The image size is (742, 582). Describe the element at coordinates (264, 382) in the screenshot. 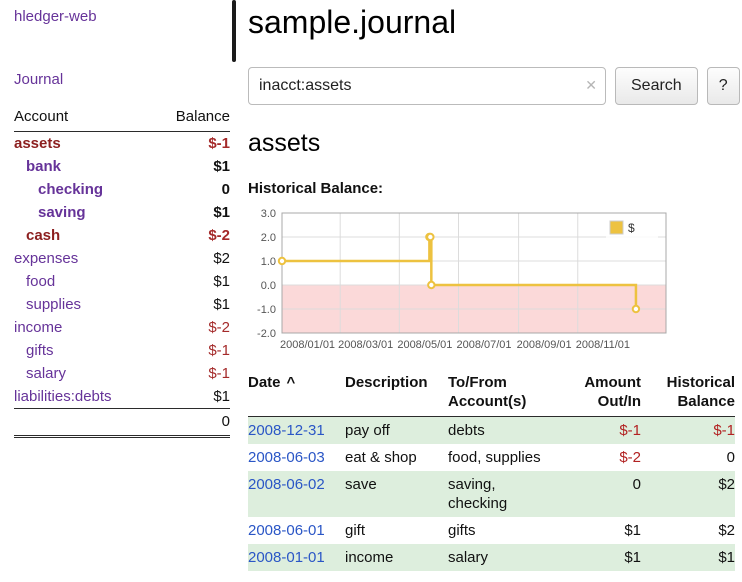

I see `date-header-label: Date` at that location.